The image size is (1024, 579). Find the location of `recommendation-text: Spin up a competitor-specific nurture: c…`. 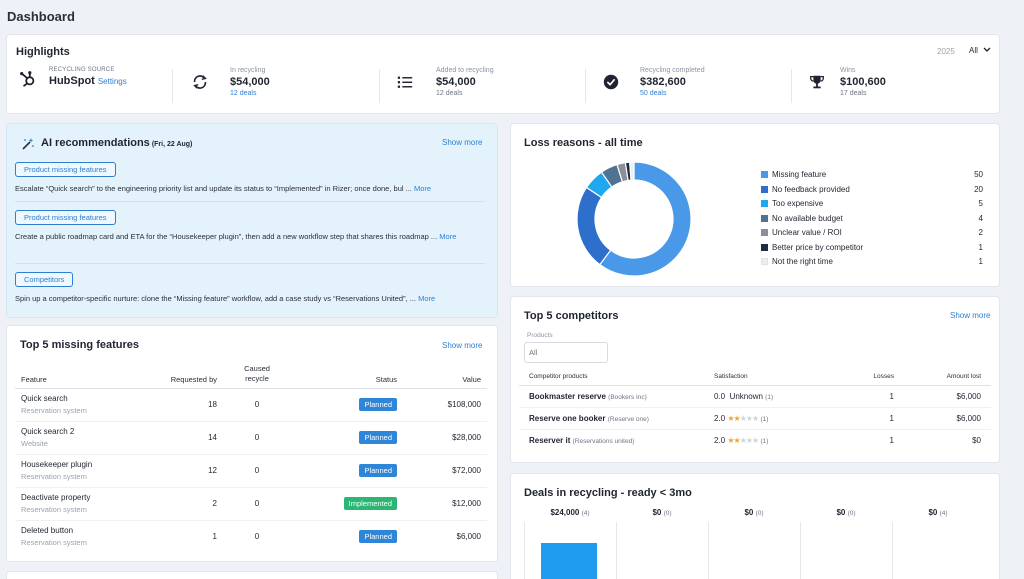

recommendation-text: Spin up a competitor-specific nurture: c… is located at coordinates (216, 298).